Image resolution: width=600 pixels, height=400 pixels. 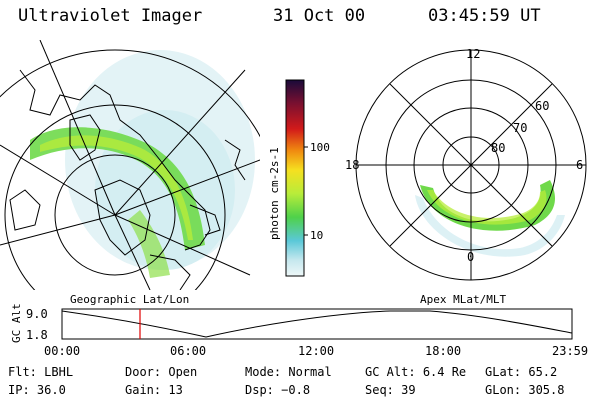 I want to click on xtick-1200: 12:00, so click(x=316, y=351).